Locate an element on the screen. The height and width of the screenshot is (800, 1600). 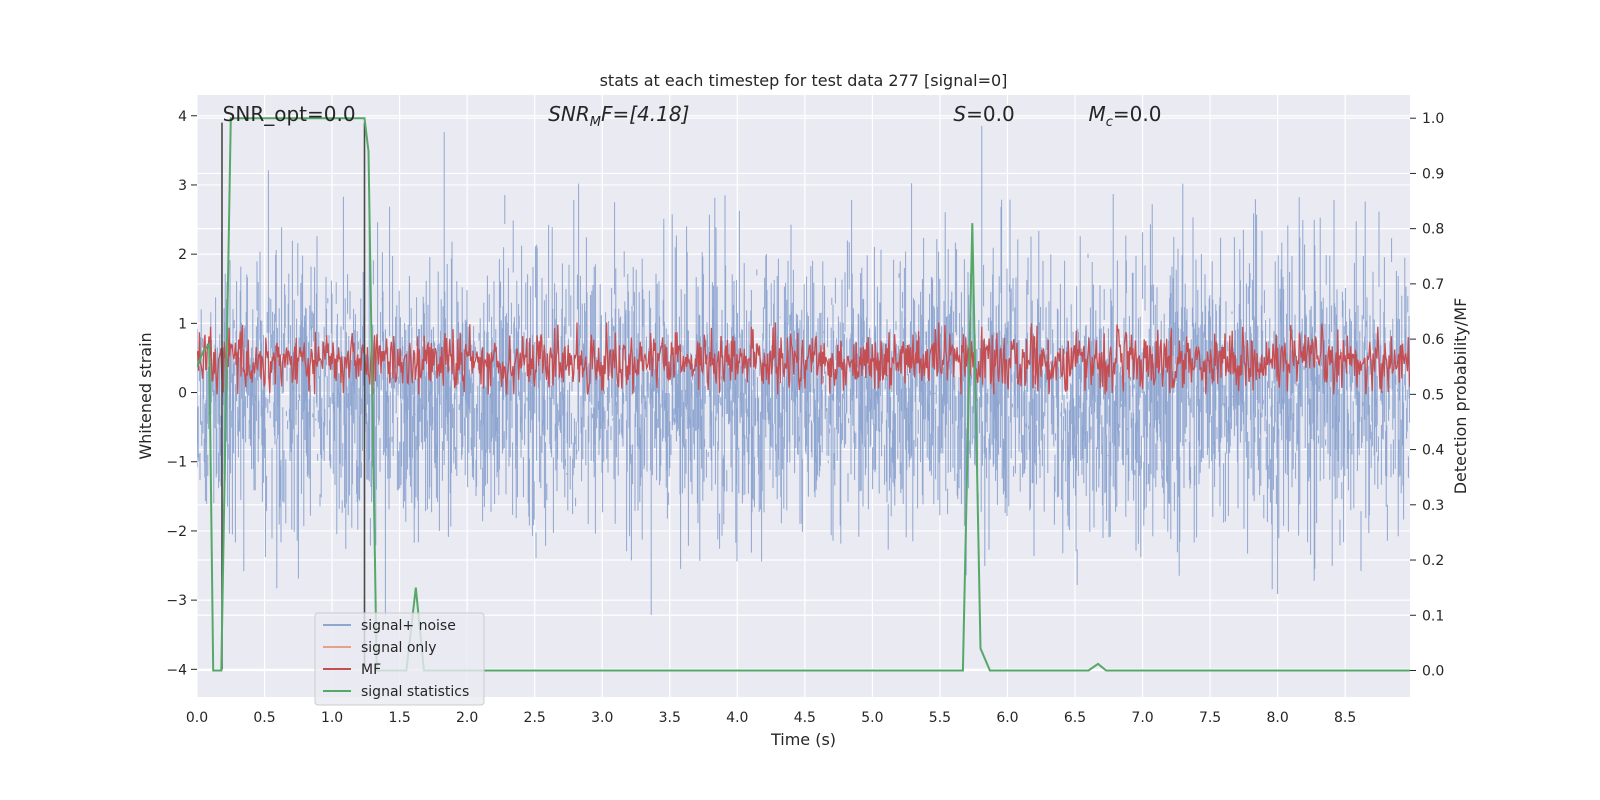
annotation-mc-sub: c is located at coordinates (1109, 122).